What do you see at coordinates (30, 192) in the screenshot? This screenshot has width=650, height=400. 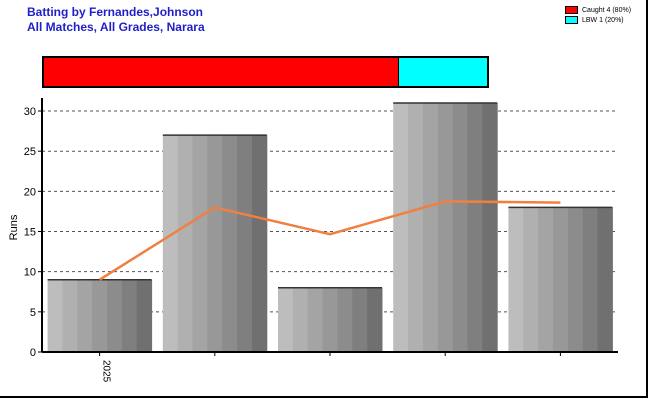 I see `y-tick-label: 20` at bounding box center [30, 192].